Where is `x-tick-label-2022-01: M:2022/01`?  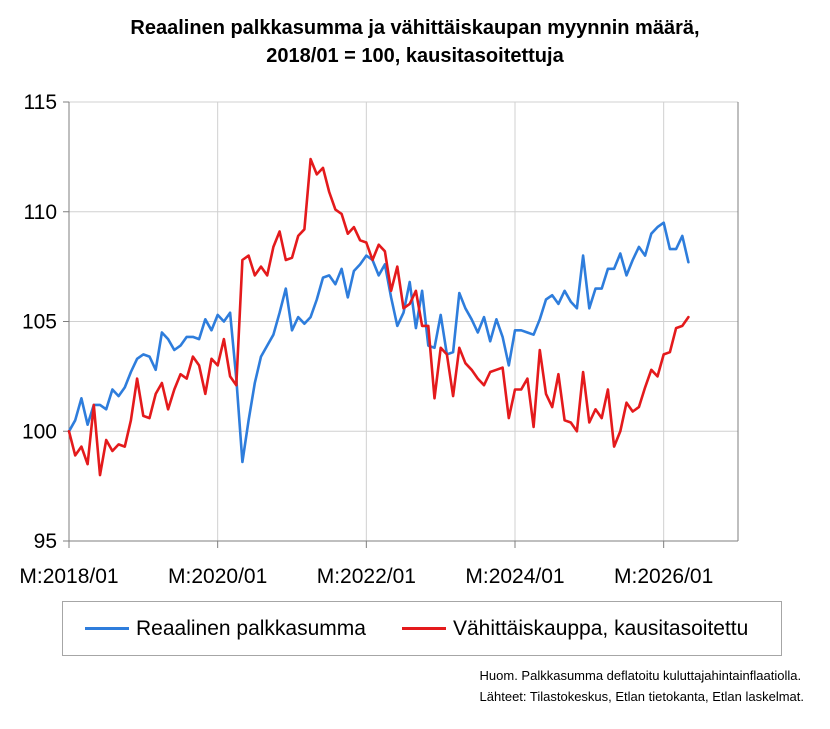 x-tick-label-2022-01: M:2022/01 is located at coordinates (366, 576).